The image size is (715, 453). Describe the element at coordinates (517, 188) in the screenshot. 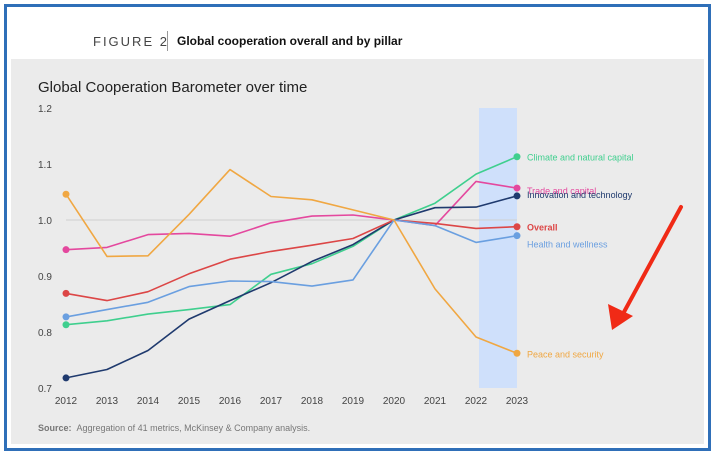

I see `end-point-trade-and-capital` at that location.